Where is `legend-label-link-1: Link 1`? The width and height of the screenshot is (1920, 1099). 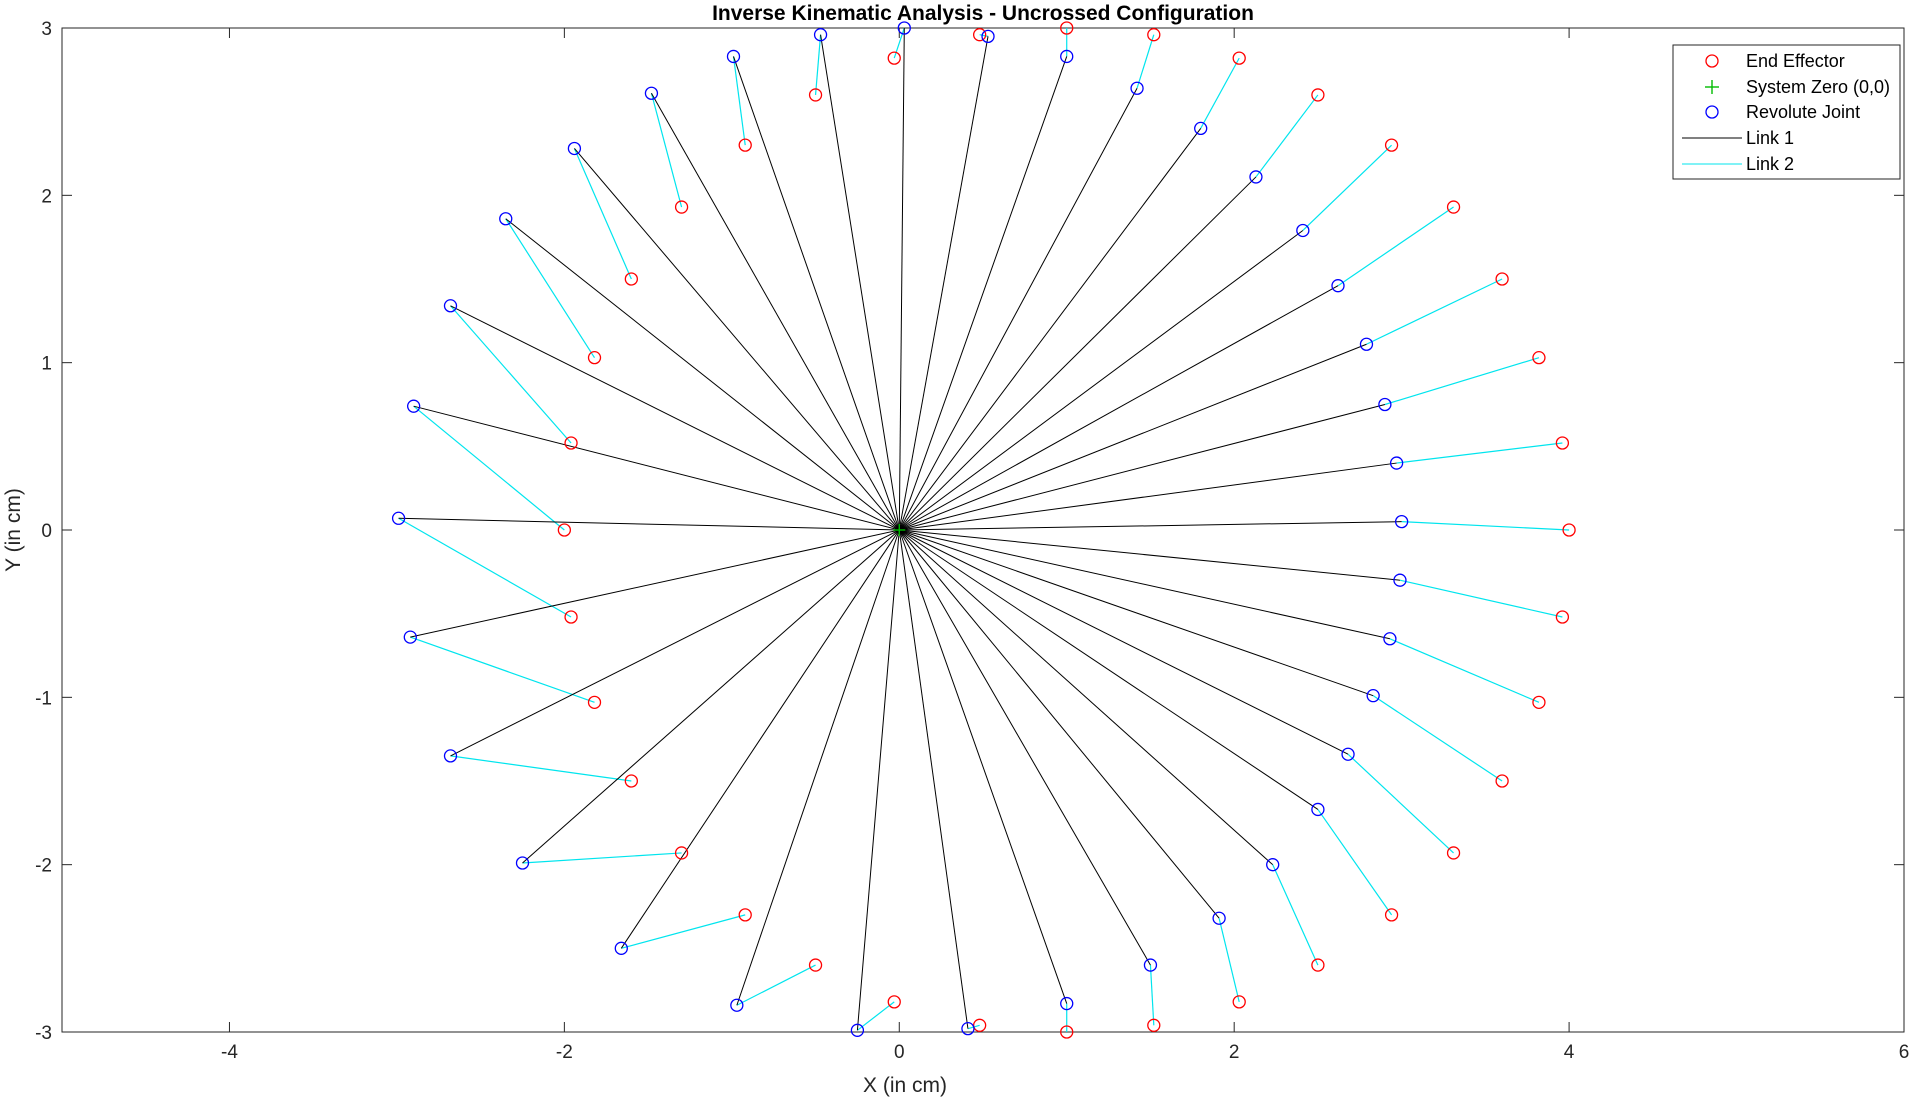 legend-label-link-1: Link 1 is located at coordinates (1770, 138).